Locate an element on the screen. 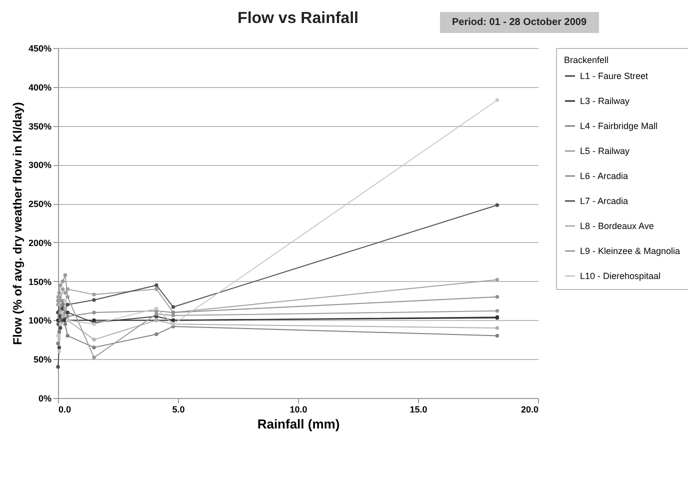 This screenshot has width=688, height=490. y-tick-label: 450% is located at coordinates (40, 49).